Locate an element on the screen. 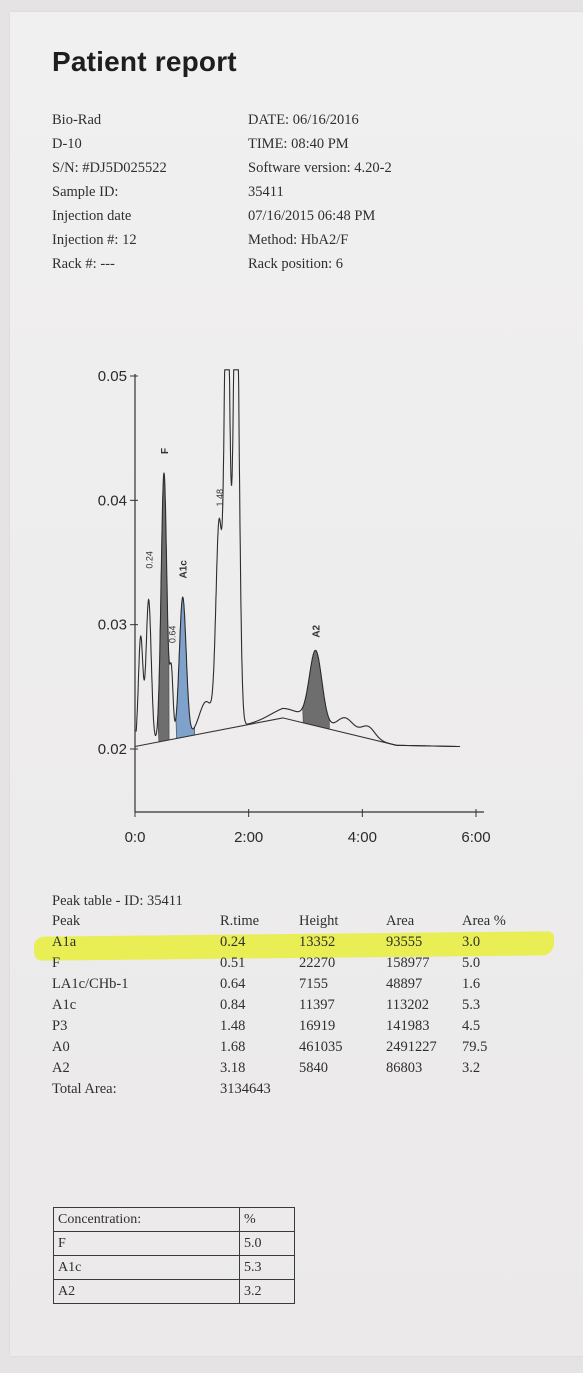  y-tick-label: 0.04 is located at coordinates (112, 500).